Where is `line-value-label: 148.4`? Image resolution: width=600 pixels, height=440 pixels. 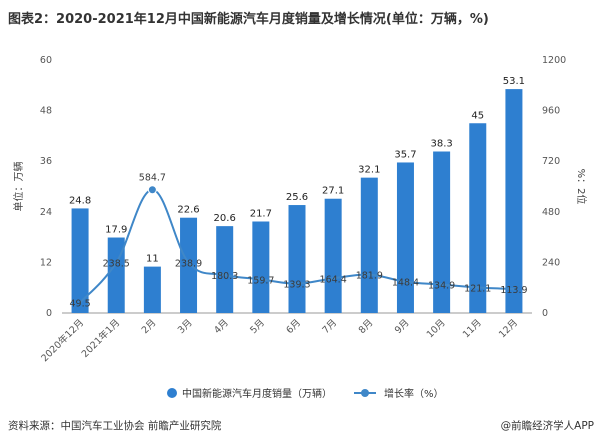 line-value-label: 148.4 is located at coordinates (405, 283).